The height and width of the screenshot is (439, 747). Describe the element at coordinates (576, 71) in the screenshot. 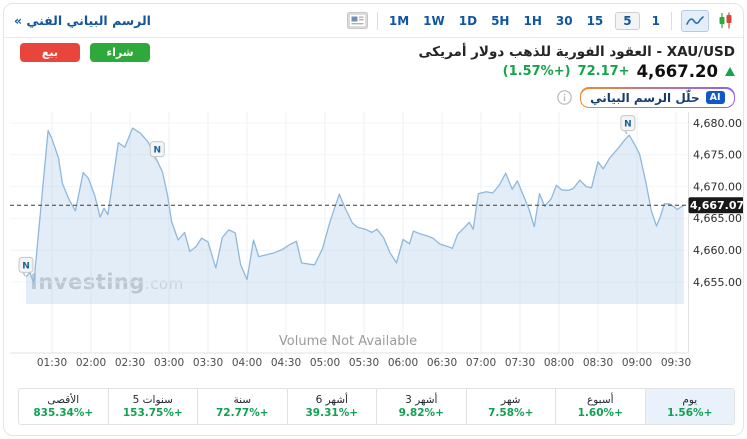

I see `price-row: 4,667.20 +72.17 (+1.57%)` at that location.